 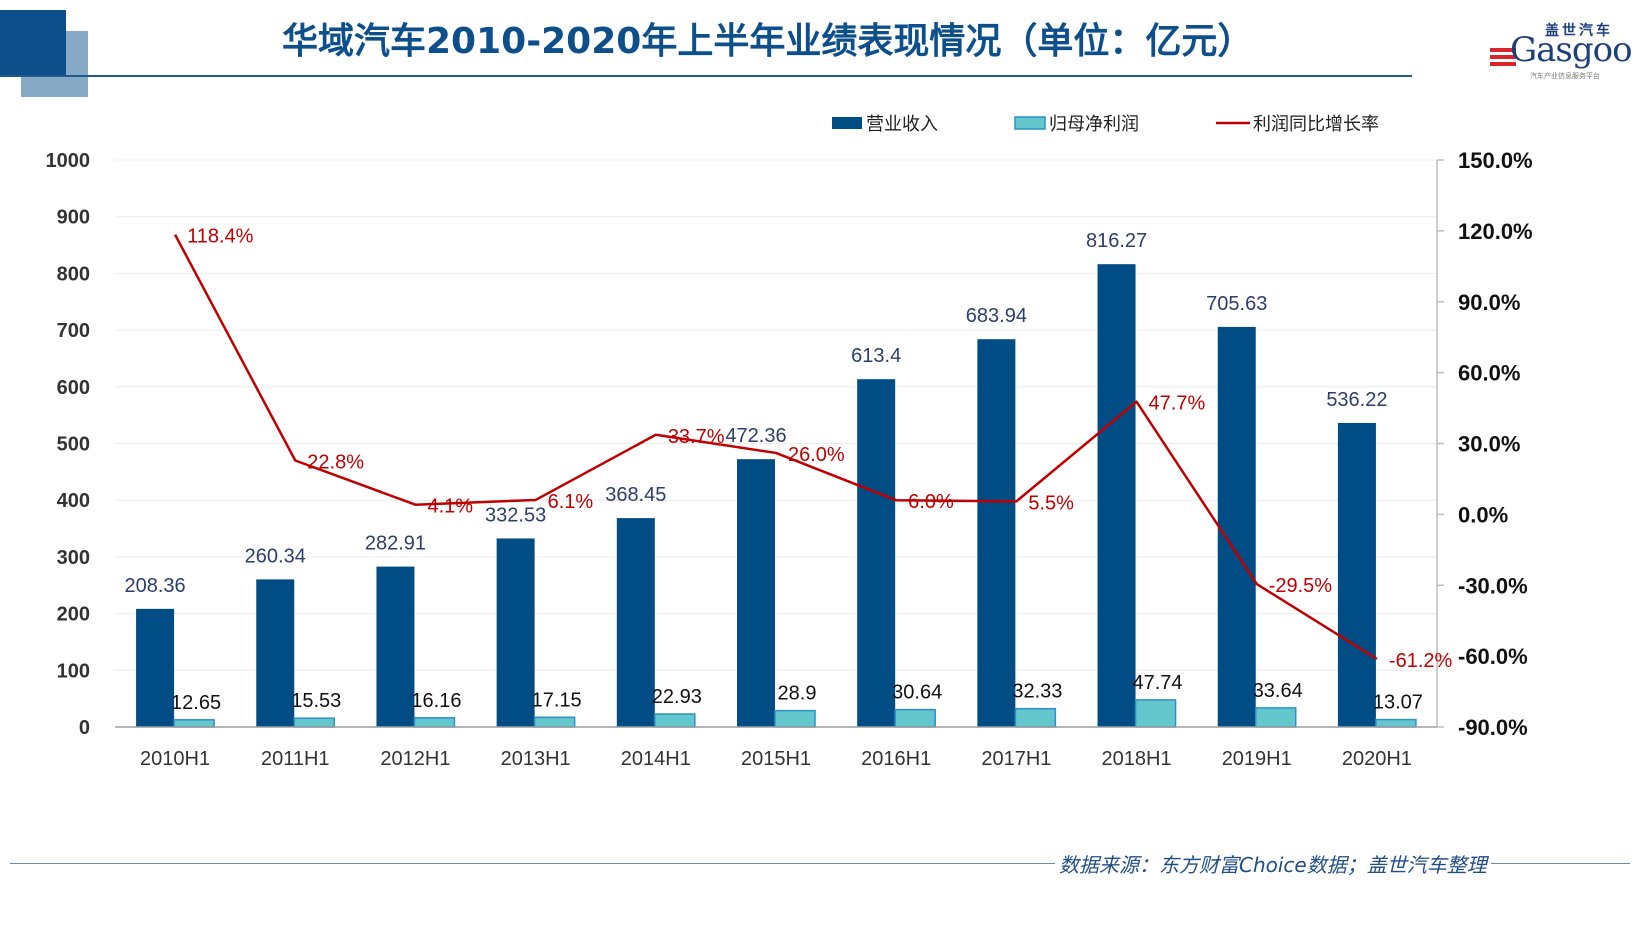 What do you see at coordinates (1493, 585) in the screenshot?
I see `right-axis-tick-label: -30.0%` at bounding box center [1493, 585].